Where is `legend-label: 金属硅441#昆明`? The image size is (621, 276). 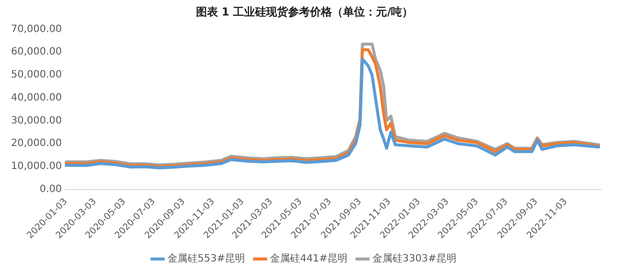 legend-label: 金属硅441#昆明 is located at coordinates (309, 258).